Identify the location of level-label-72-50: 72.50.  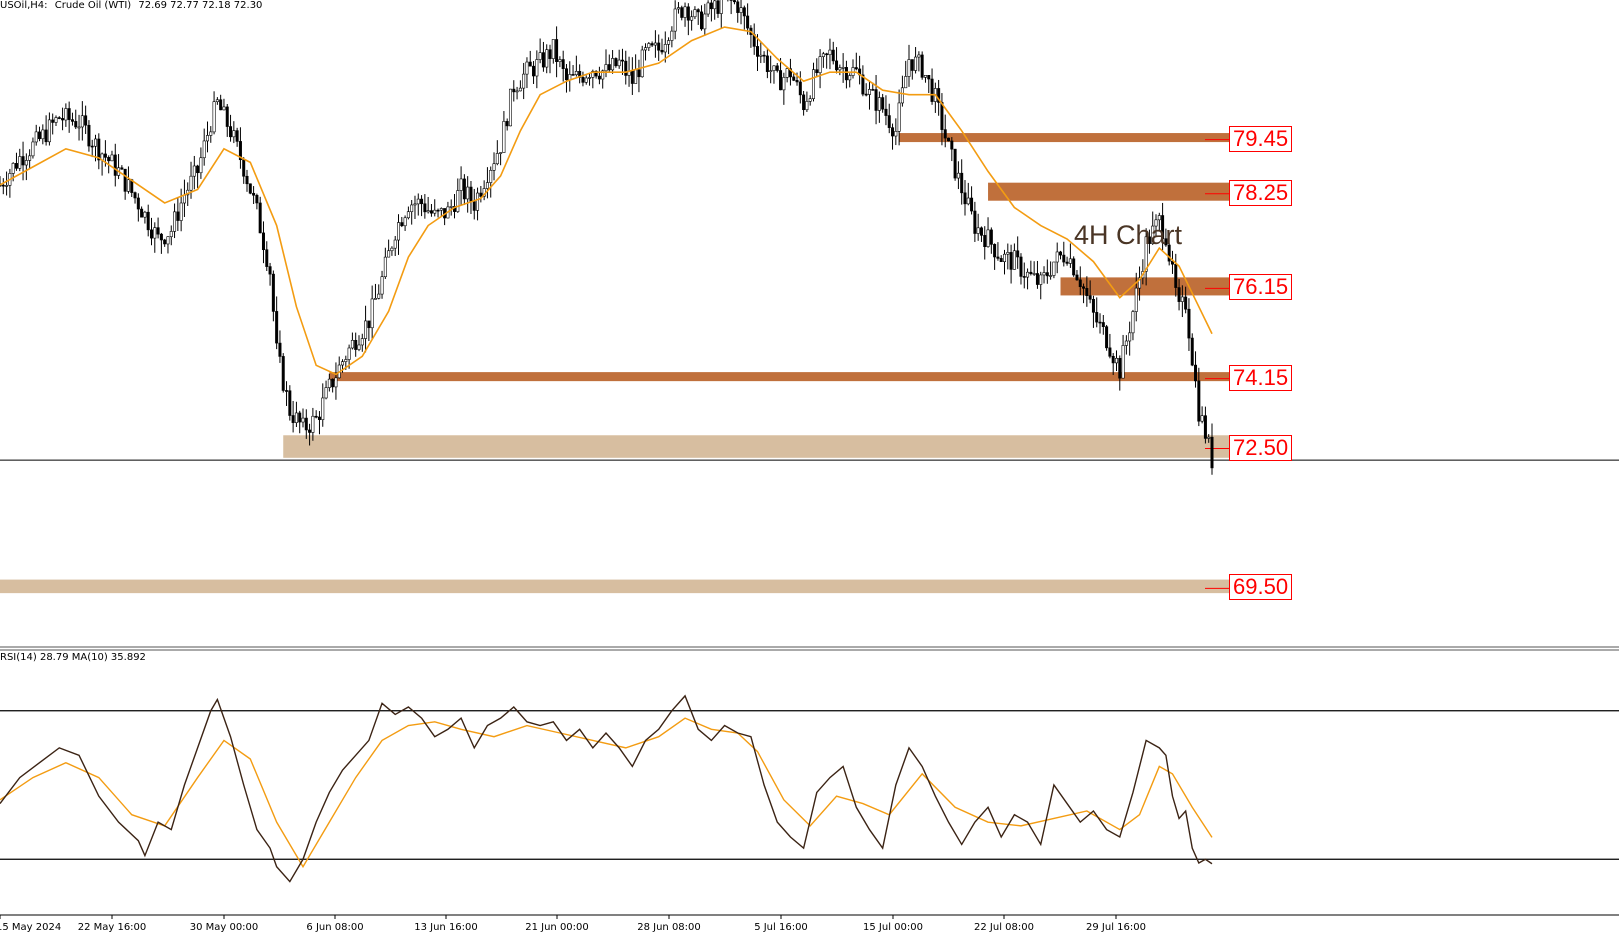
(1261, 447).